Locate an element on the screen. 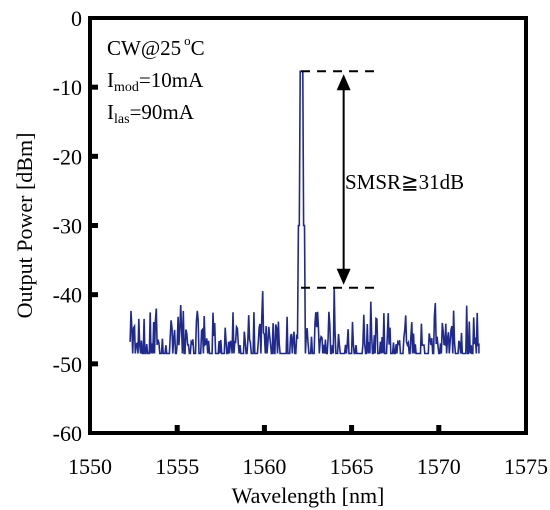  x-tick-label: 1565 is located at coordinates (352, 466).